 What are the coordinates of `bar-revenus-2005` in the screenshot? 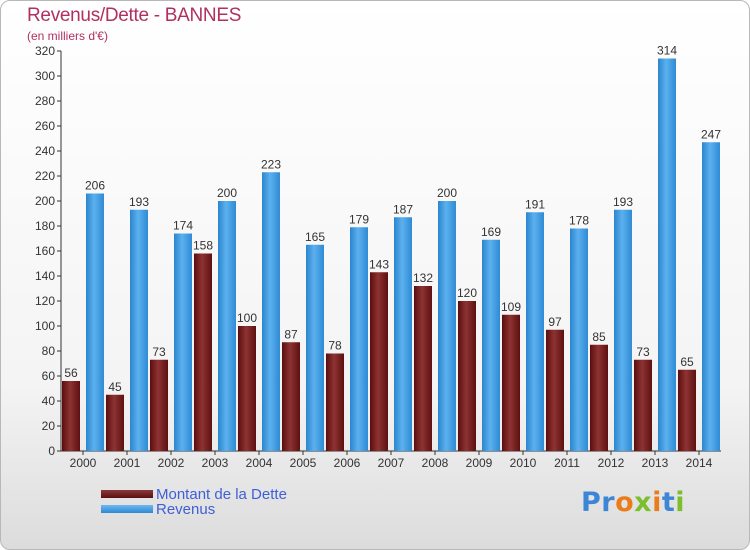 It's located at (315, 347).